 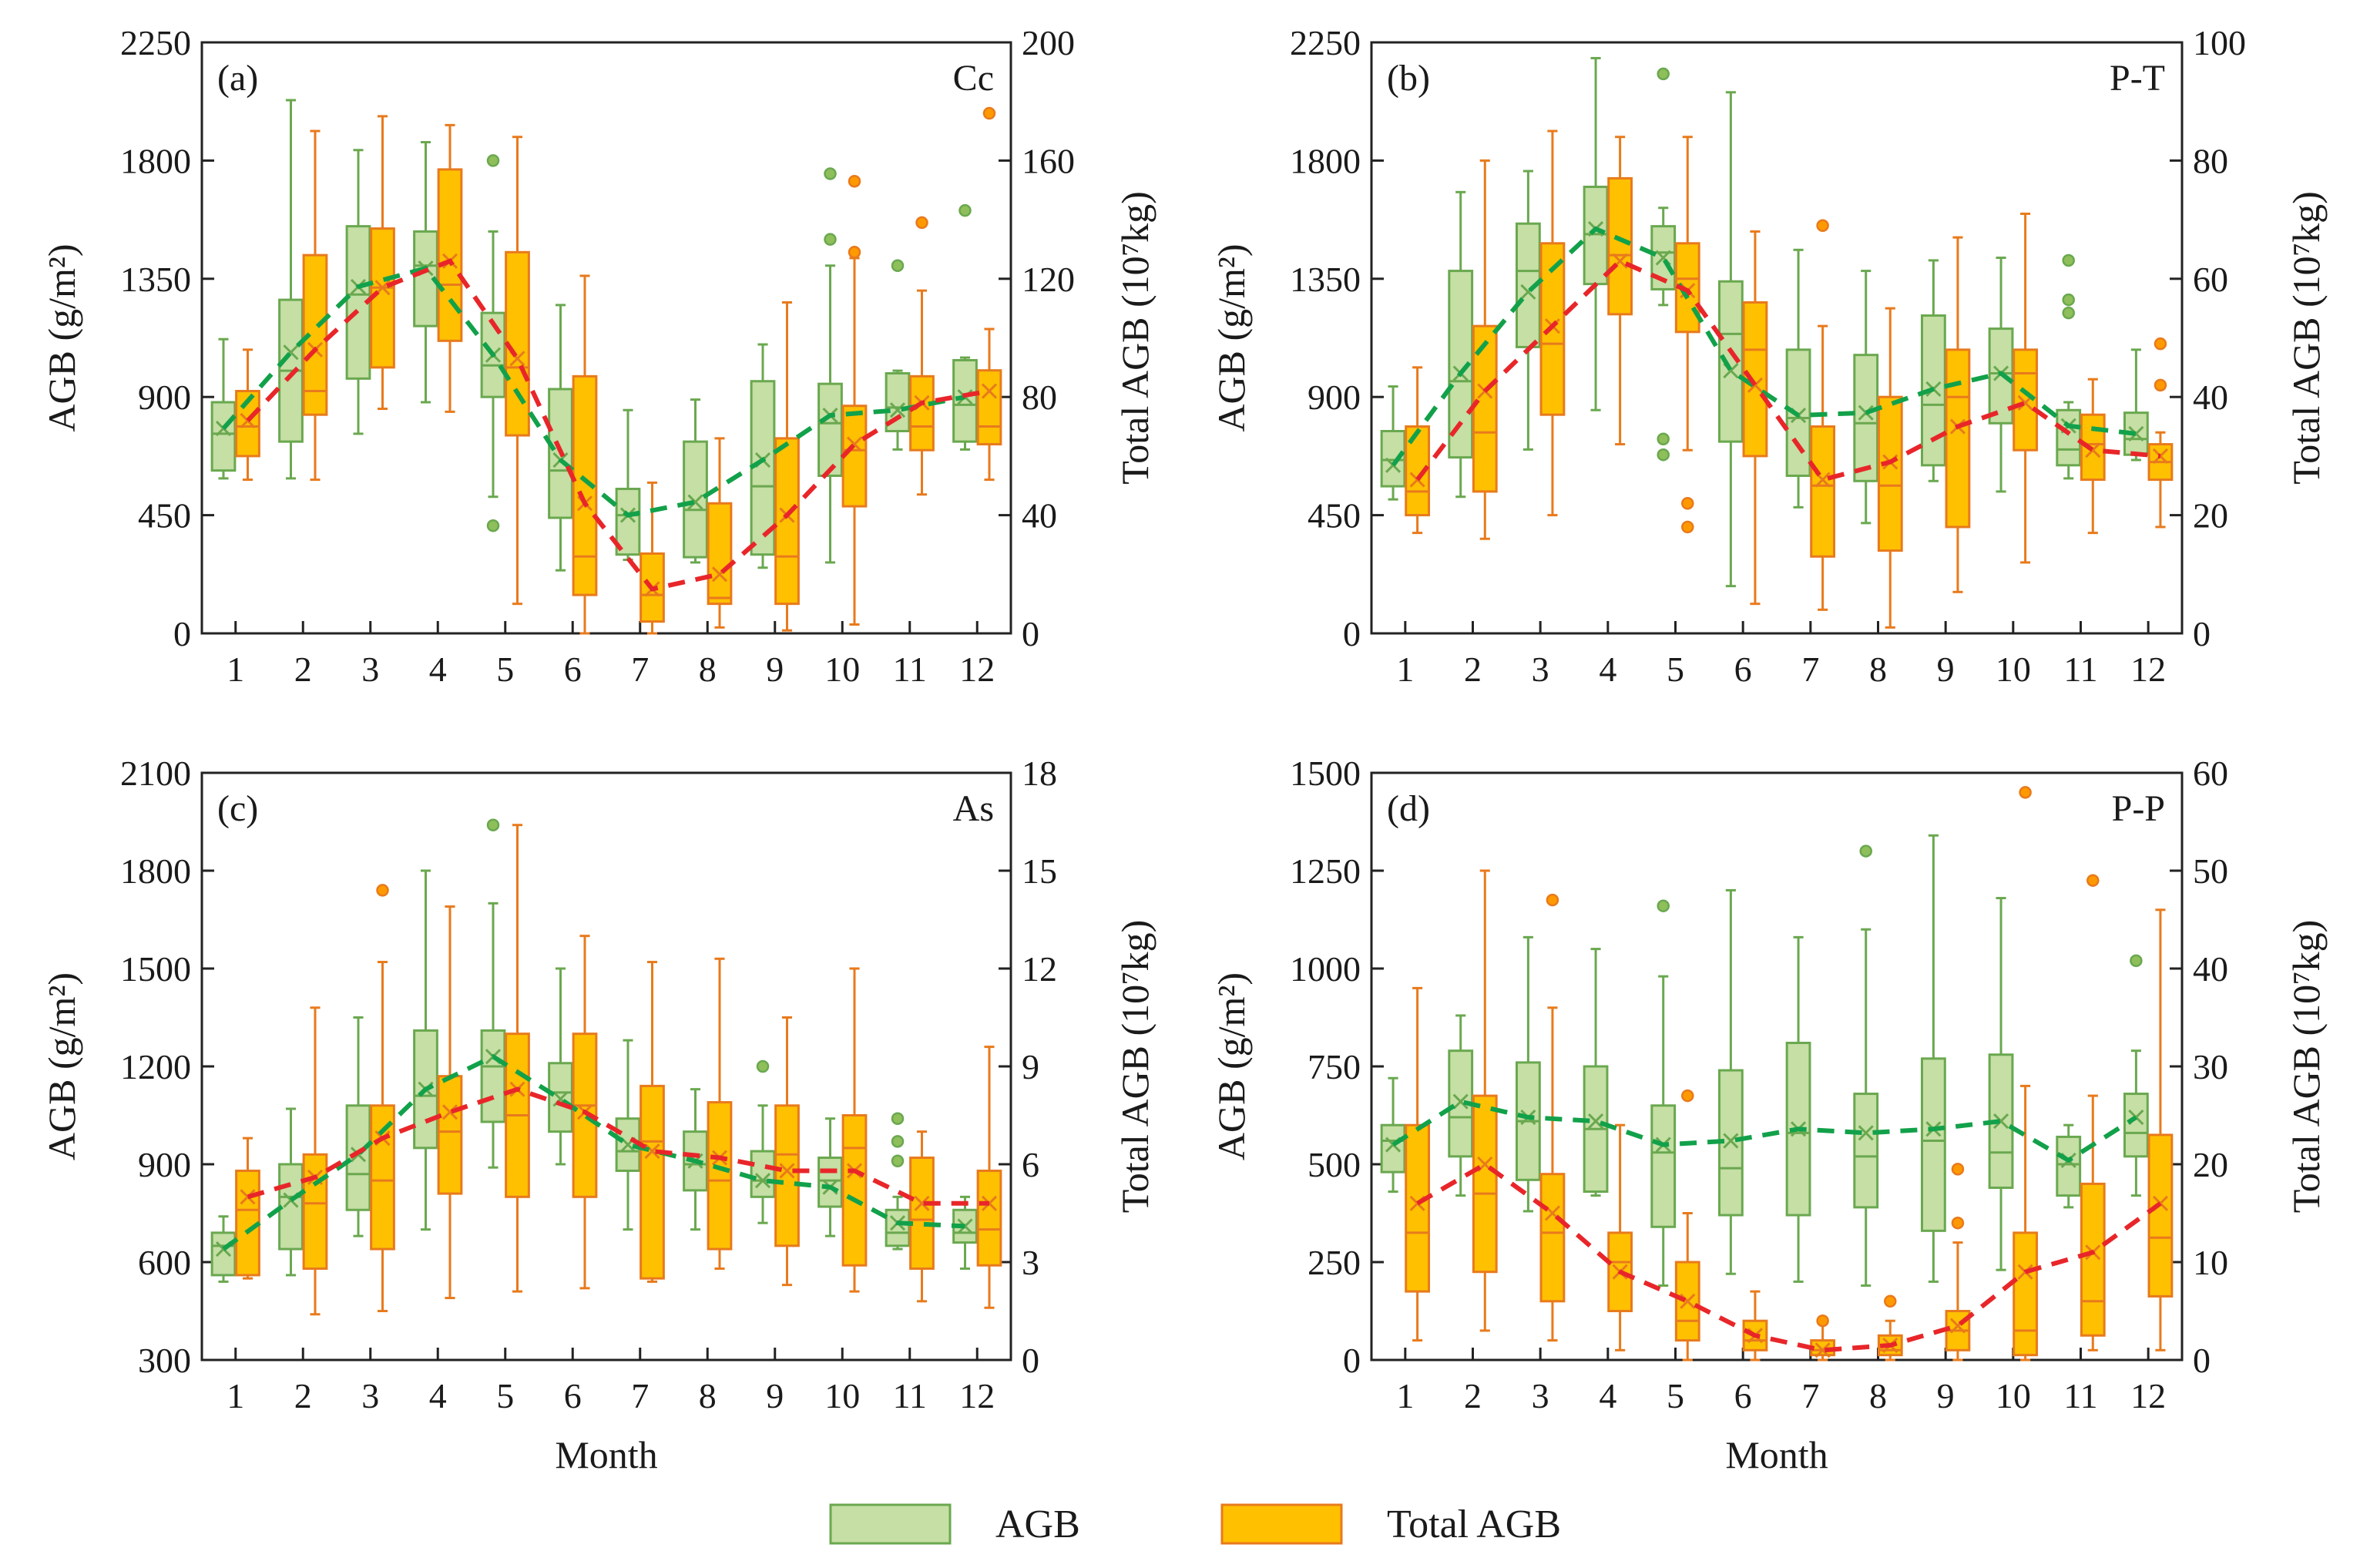 What do you see at coordinates (1048, 160) in the screenshot?
I see `y-right-tick-label: 160` at bounding box center [1048, 160].